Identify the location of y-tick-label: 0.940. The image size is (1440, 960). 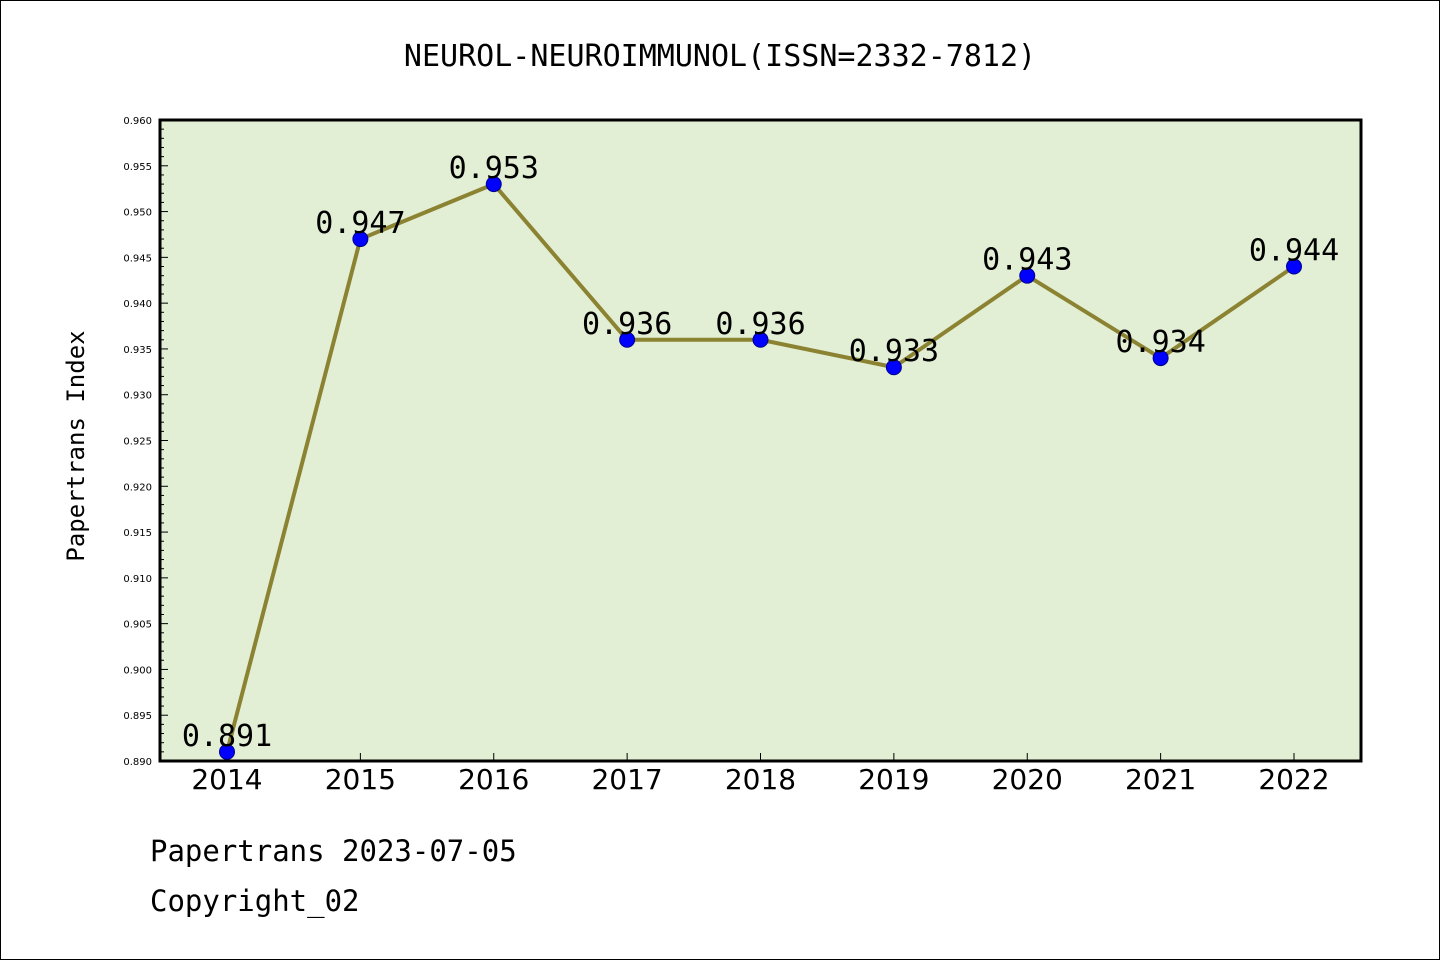
(137, 304).